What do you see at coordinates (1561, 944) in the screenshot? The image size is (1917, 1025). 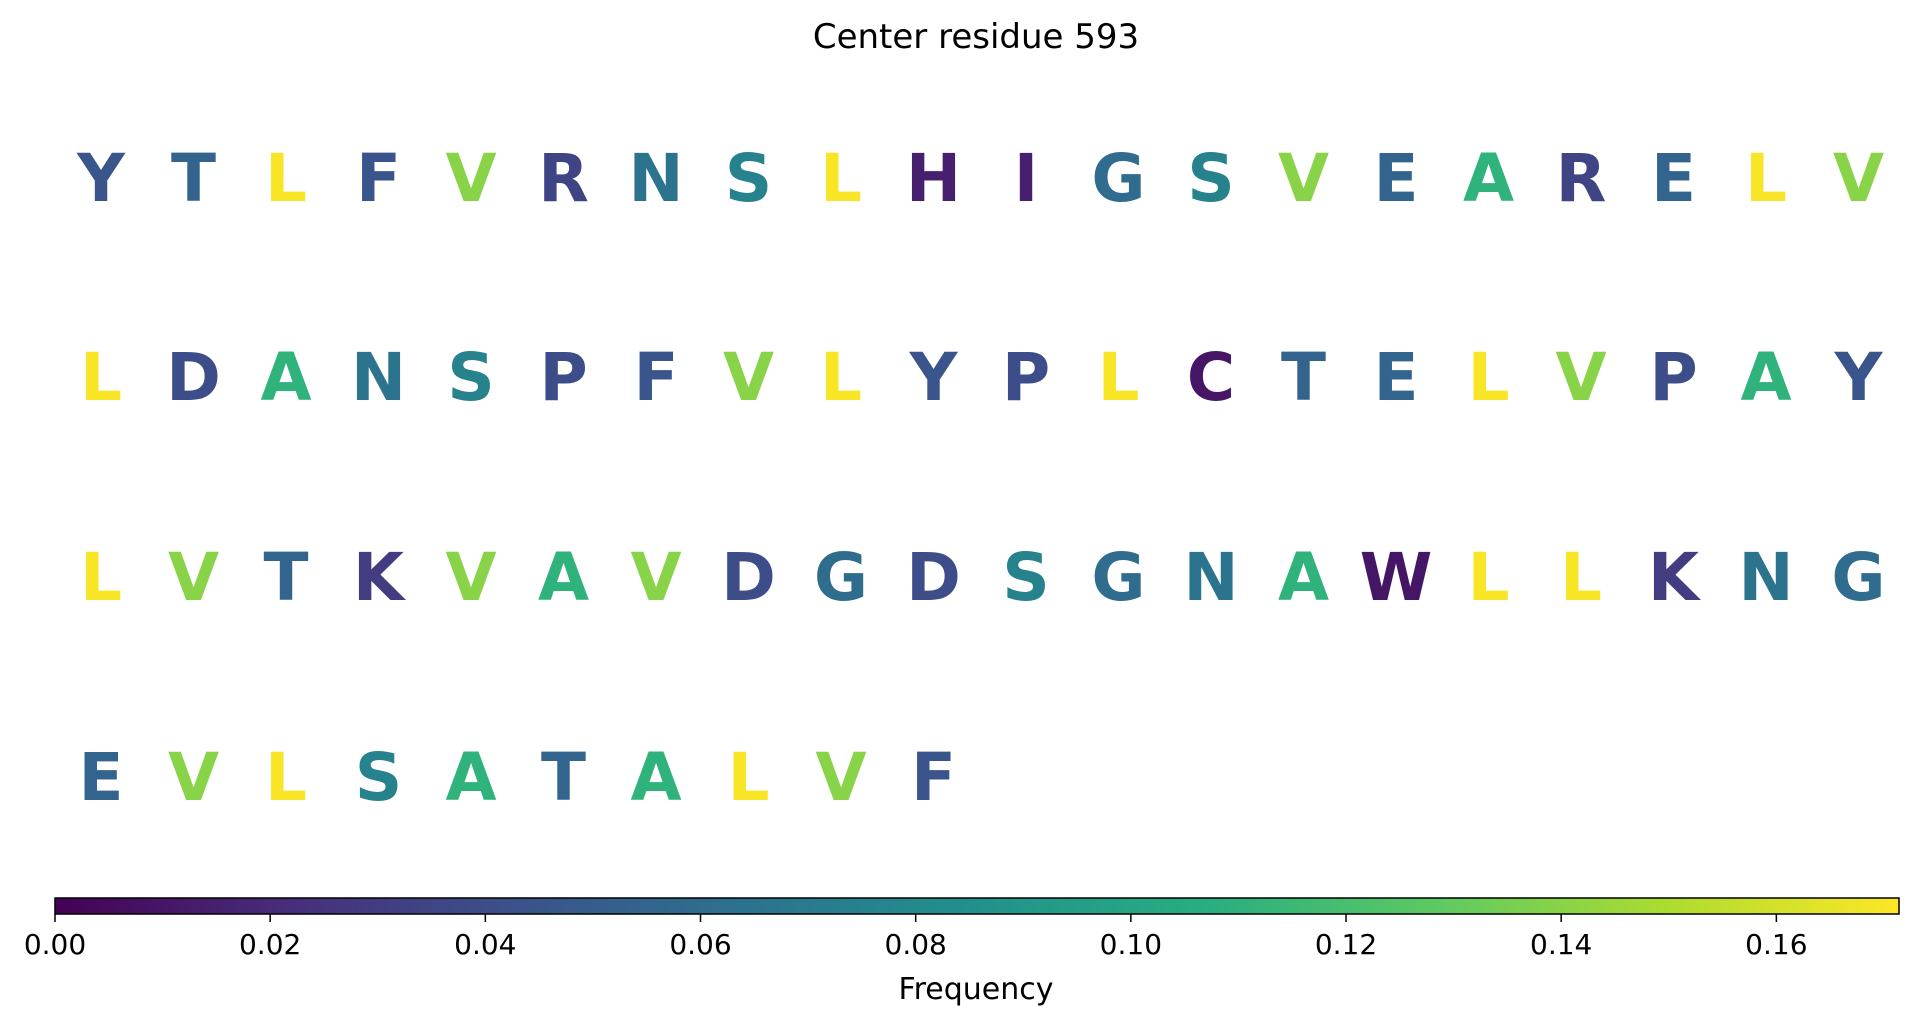 I see `colorbar-tick-label: 0.14` at bounding box center [1561, 944].